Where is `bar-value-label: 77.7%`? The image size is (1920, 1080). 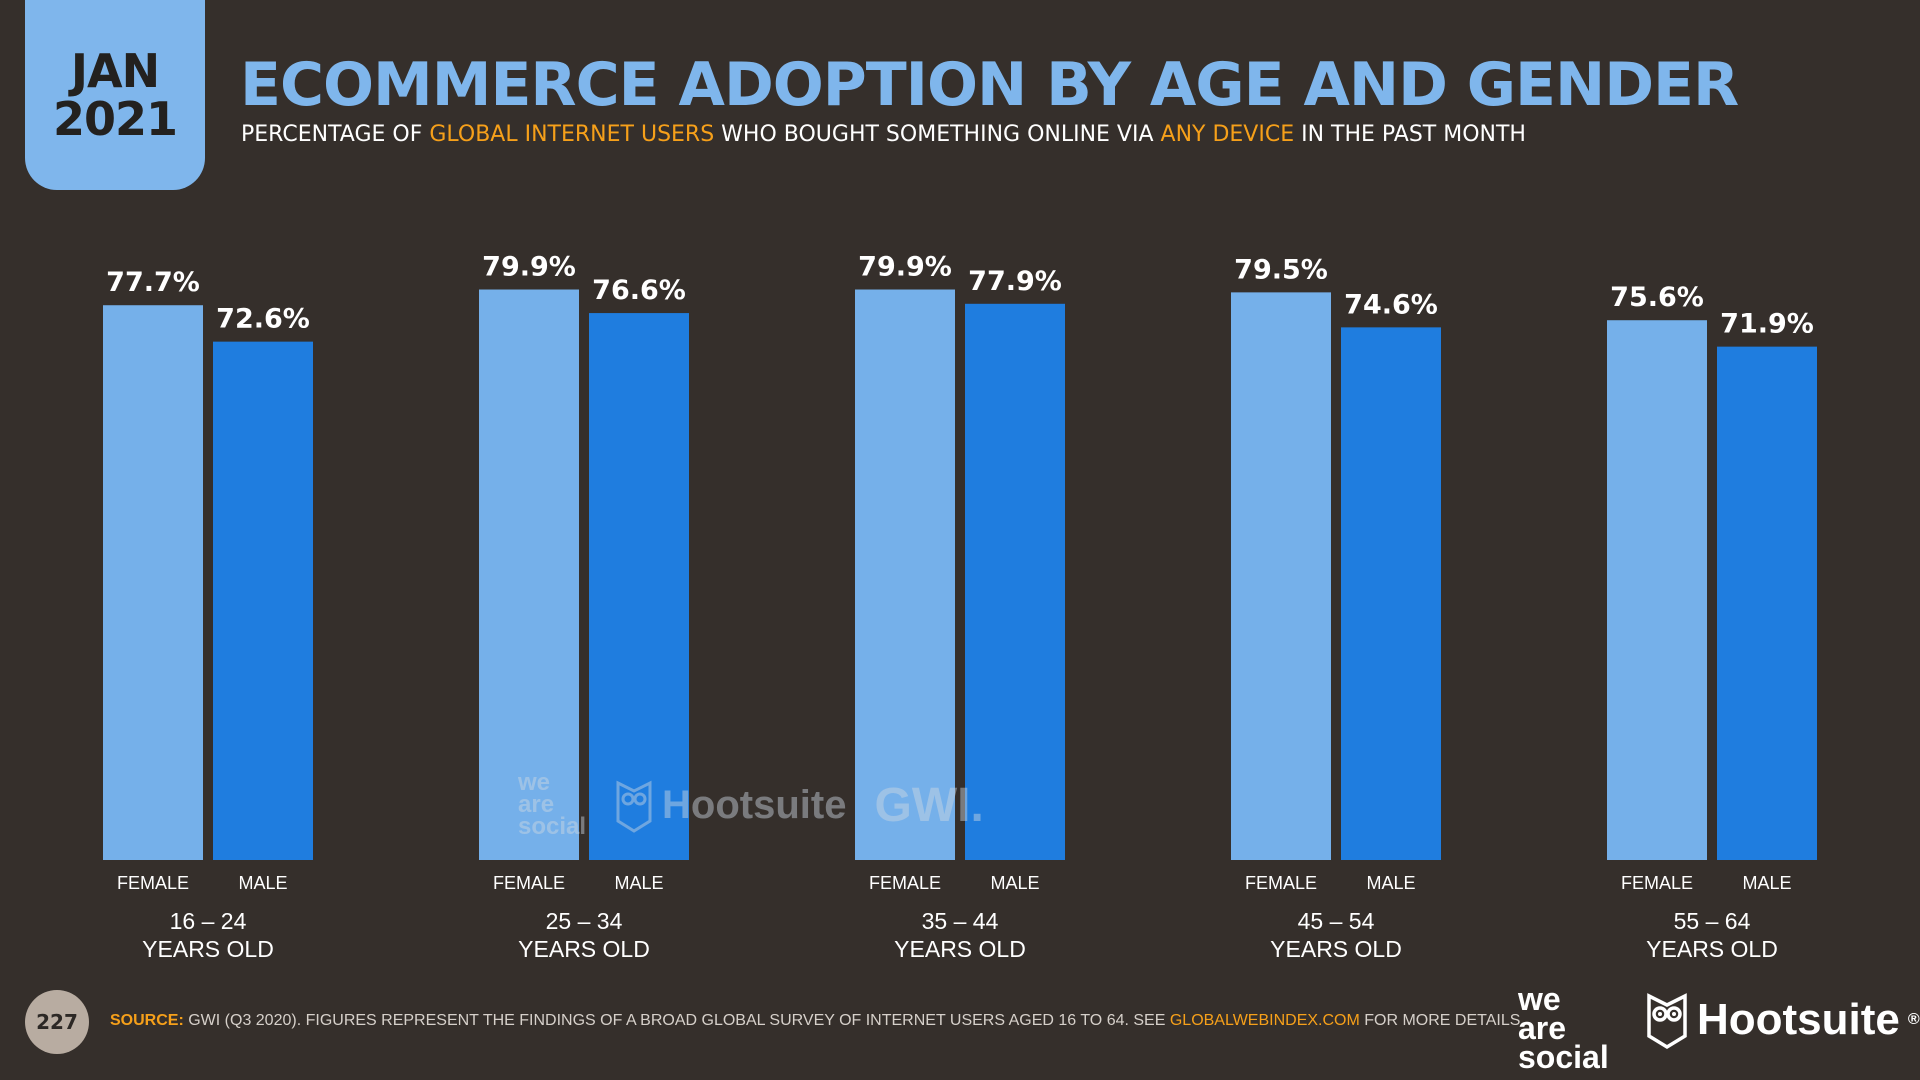 bar-value-label: 77.7% is located at coordinates (153, 282).